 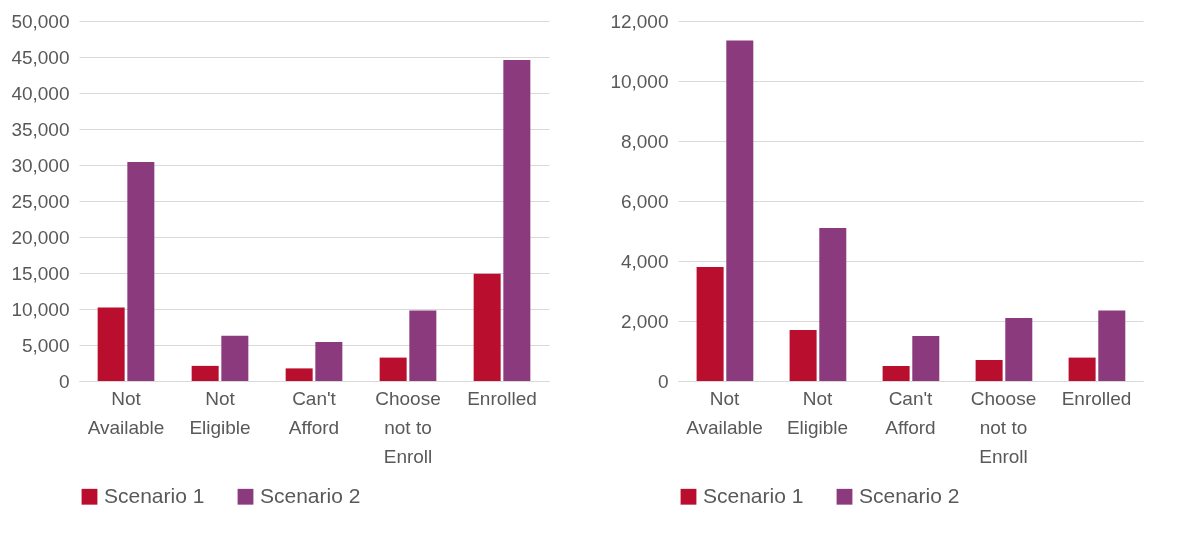 What do you see at coordinates (40, 93) in the screenshot?
I see `y-tick-label: 40,000` at bounding box center [40, 93].